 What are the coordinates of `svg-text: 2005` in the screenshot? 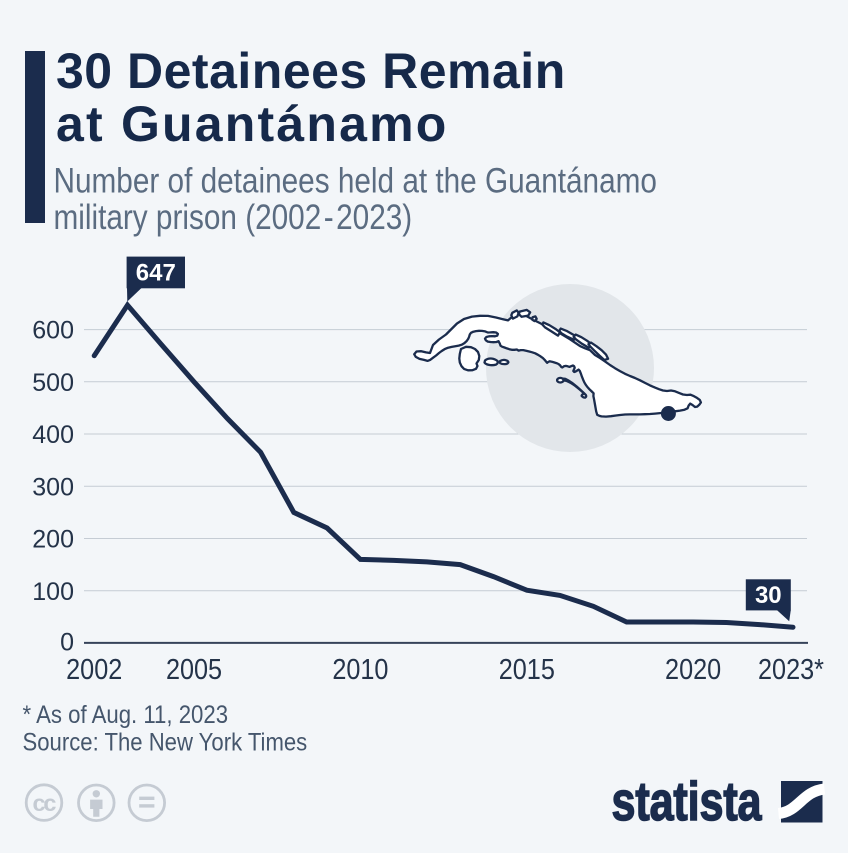 It's located at (194, 669).